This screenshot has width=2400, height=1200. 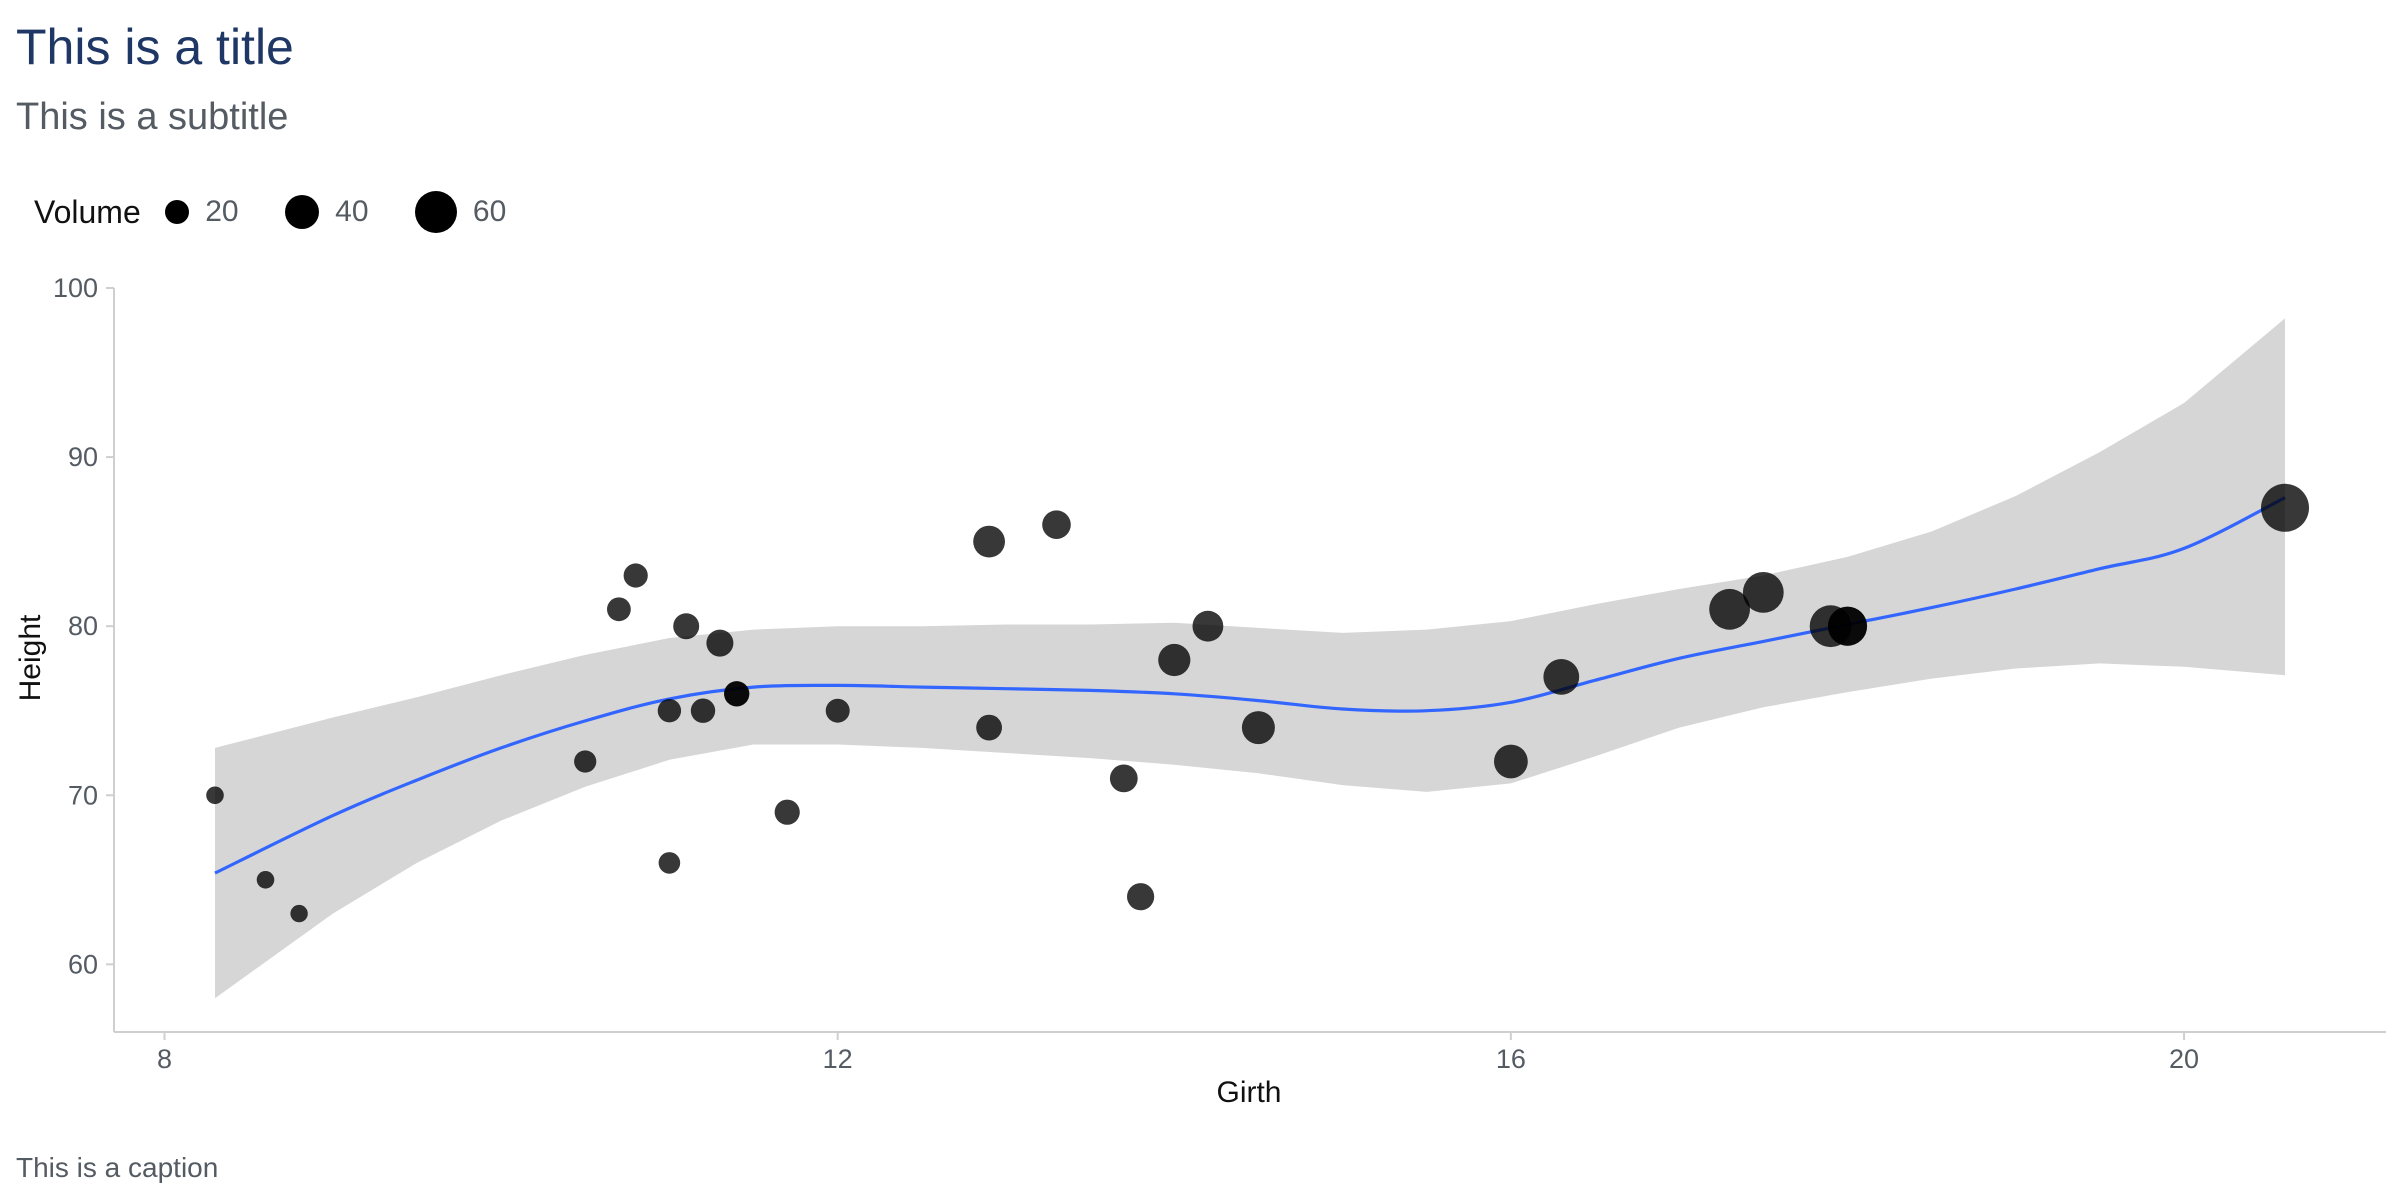 I want to click on y-tick-label: 70, so click(x=83, y=795).